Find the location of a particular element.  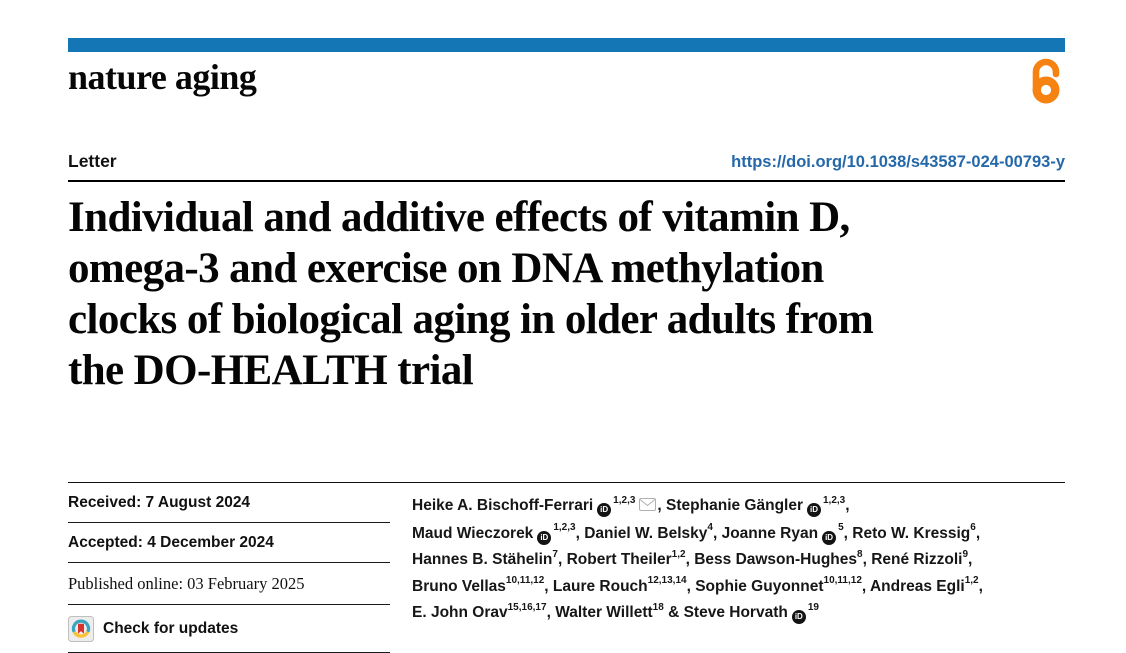

author-name: Robert Theiler is located at coordinates (619, 559).